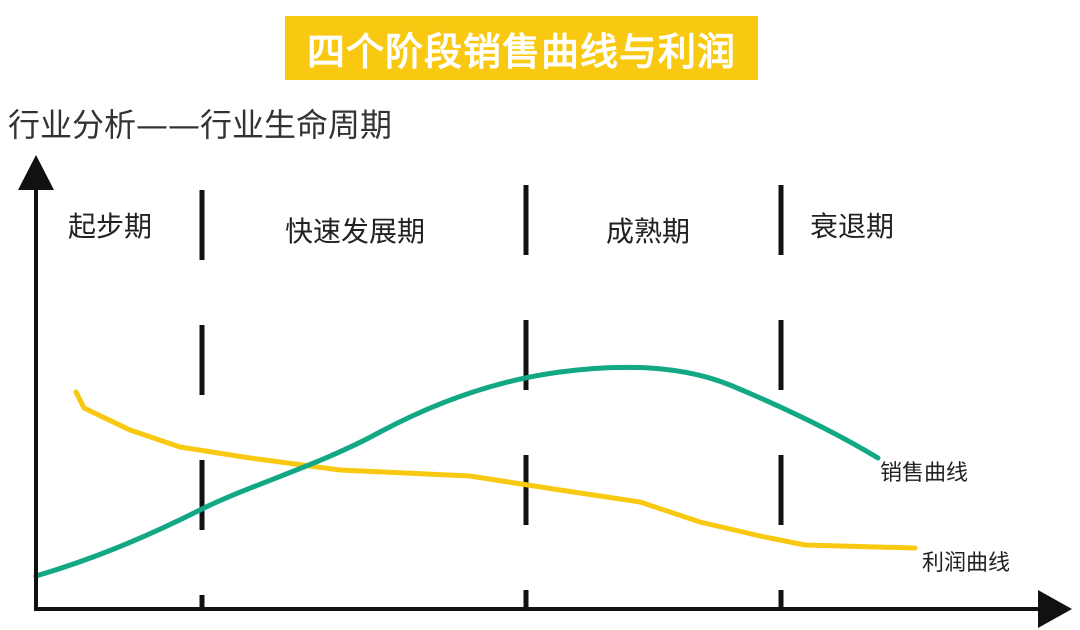  I want to click on stage-startup: 起步期, so click(110, 226).